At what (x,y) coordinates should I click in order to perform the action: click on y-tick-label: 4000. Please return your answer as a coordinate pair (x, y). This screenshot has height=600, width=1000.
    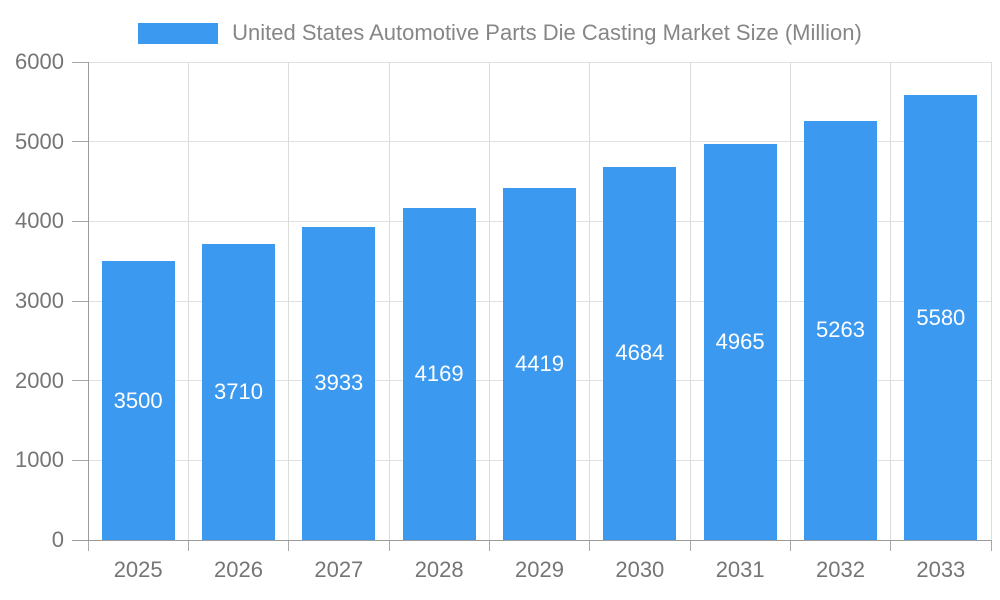
    Looking at the image, I should click on (39, 221).